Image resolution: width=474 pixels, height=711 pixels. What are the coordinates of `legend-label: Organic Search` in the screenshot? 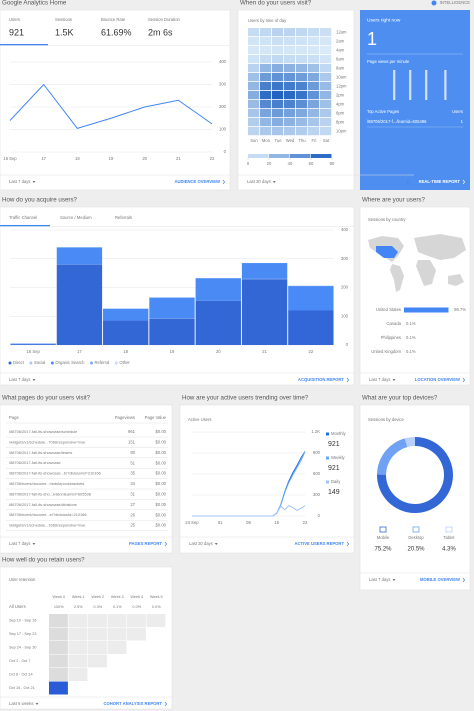 It's located at (70, 362).